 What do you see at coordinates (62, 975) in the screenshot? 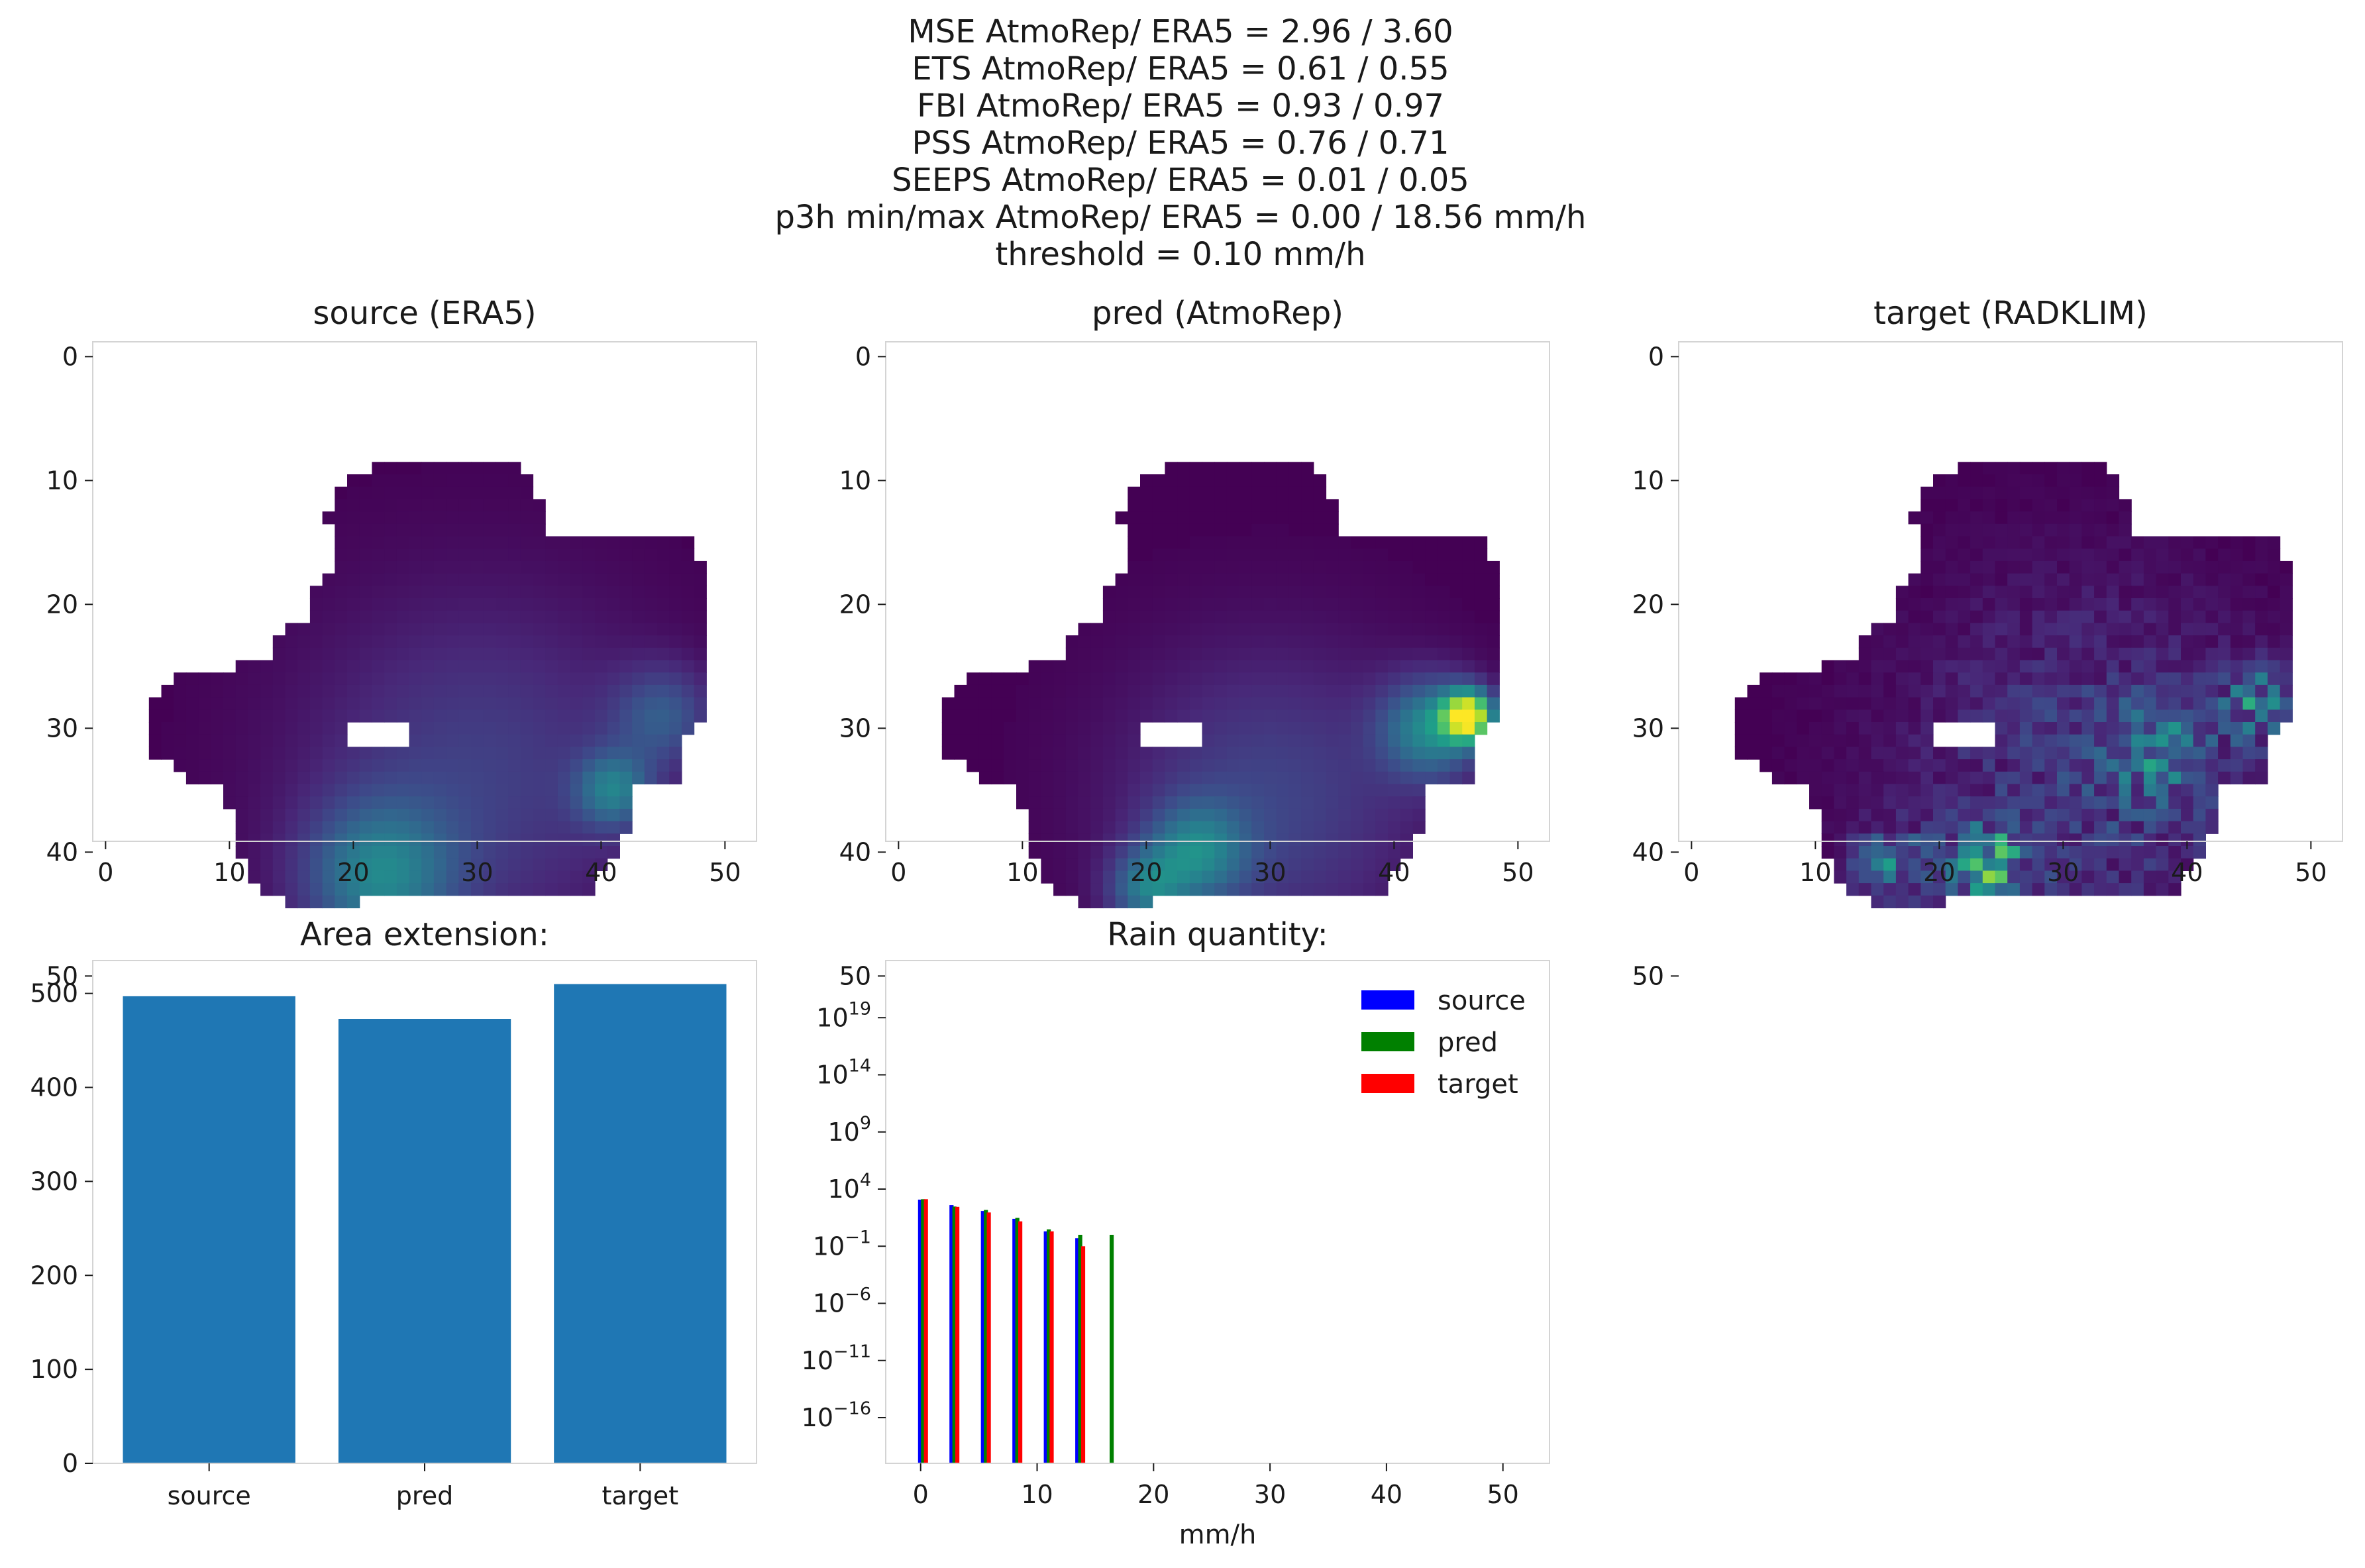
I see `y-tick-label: 50` at bounding box center [62, 975].